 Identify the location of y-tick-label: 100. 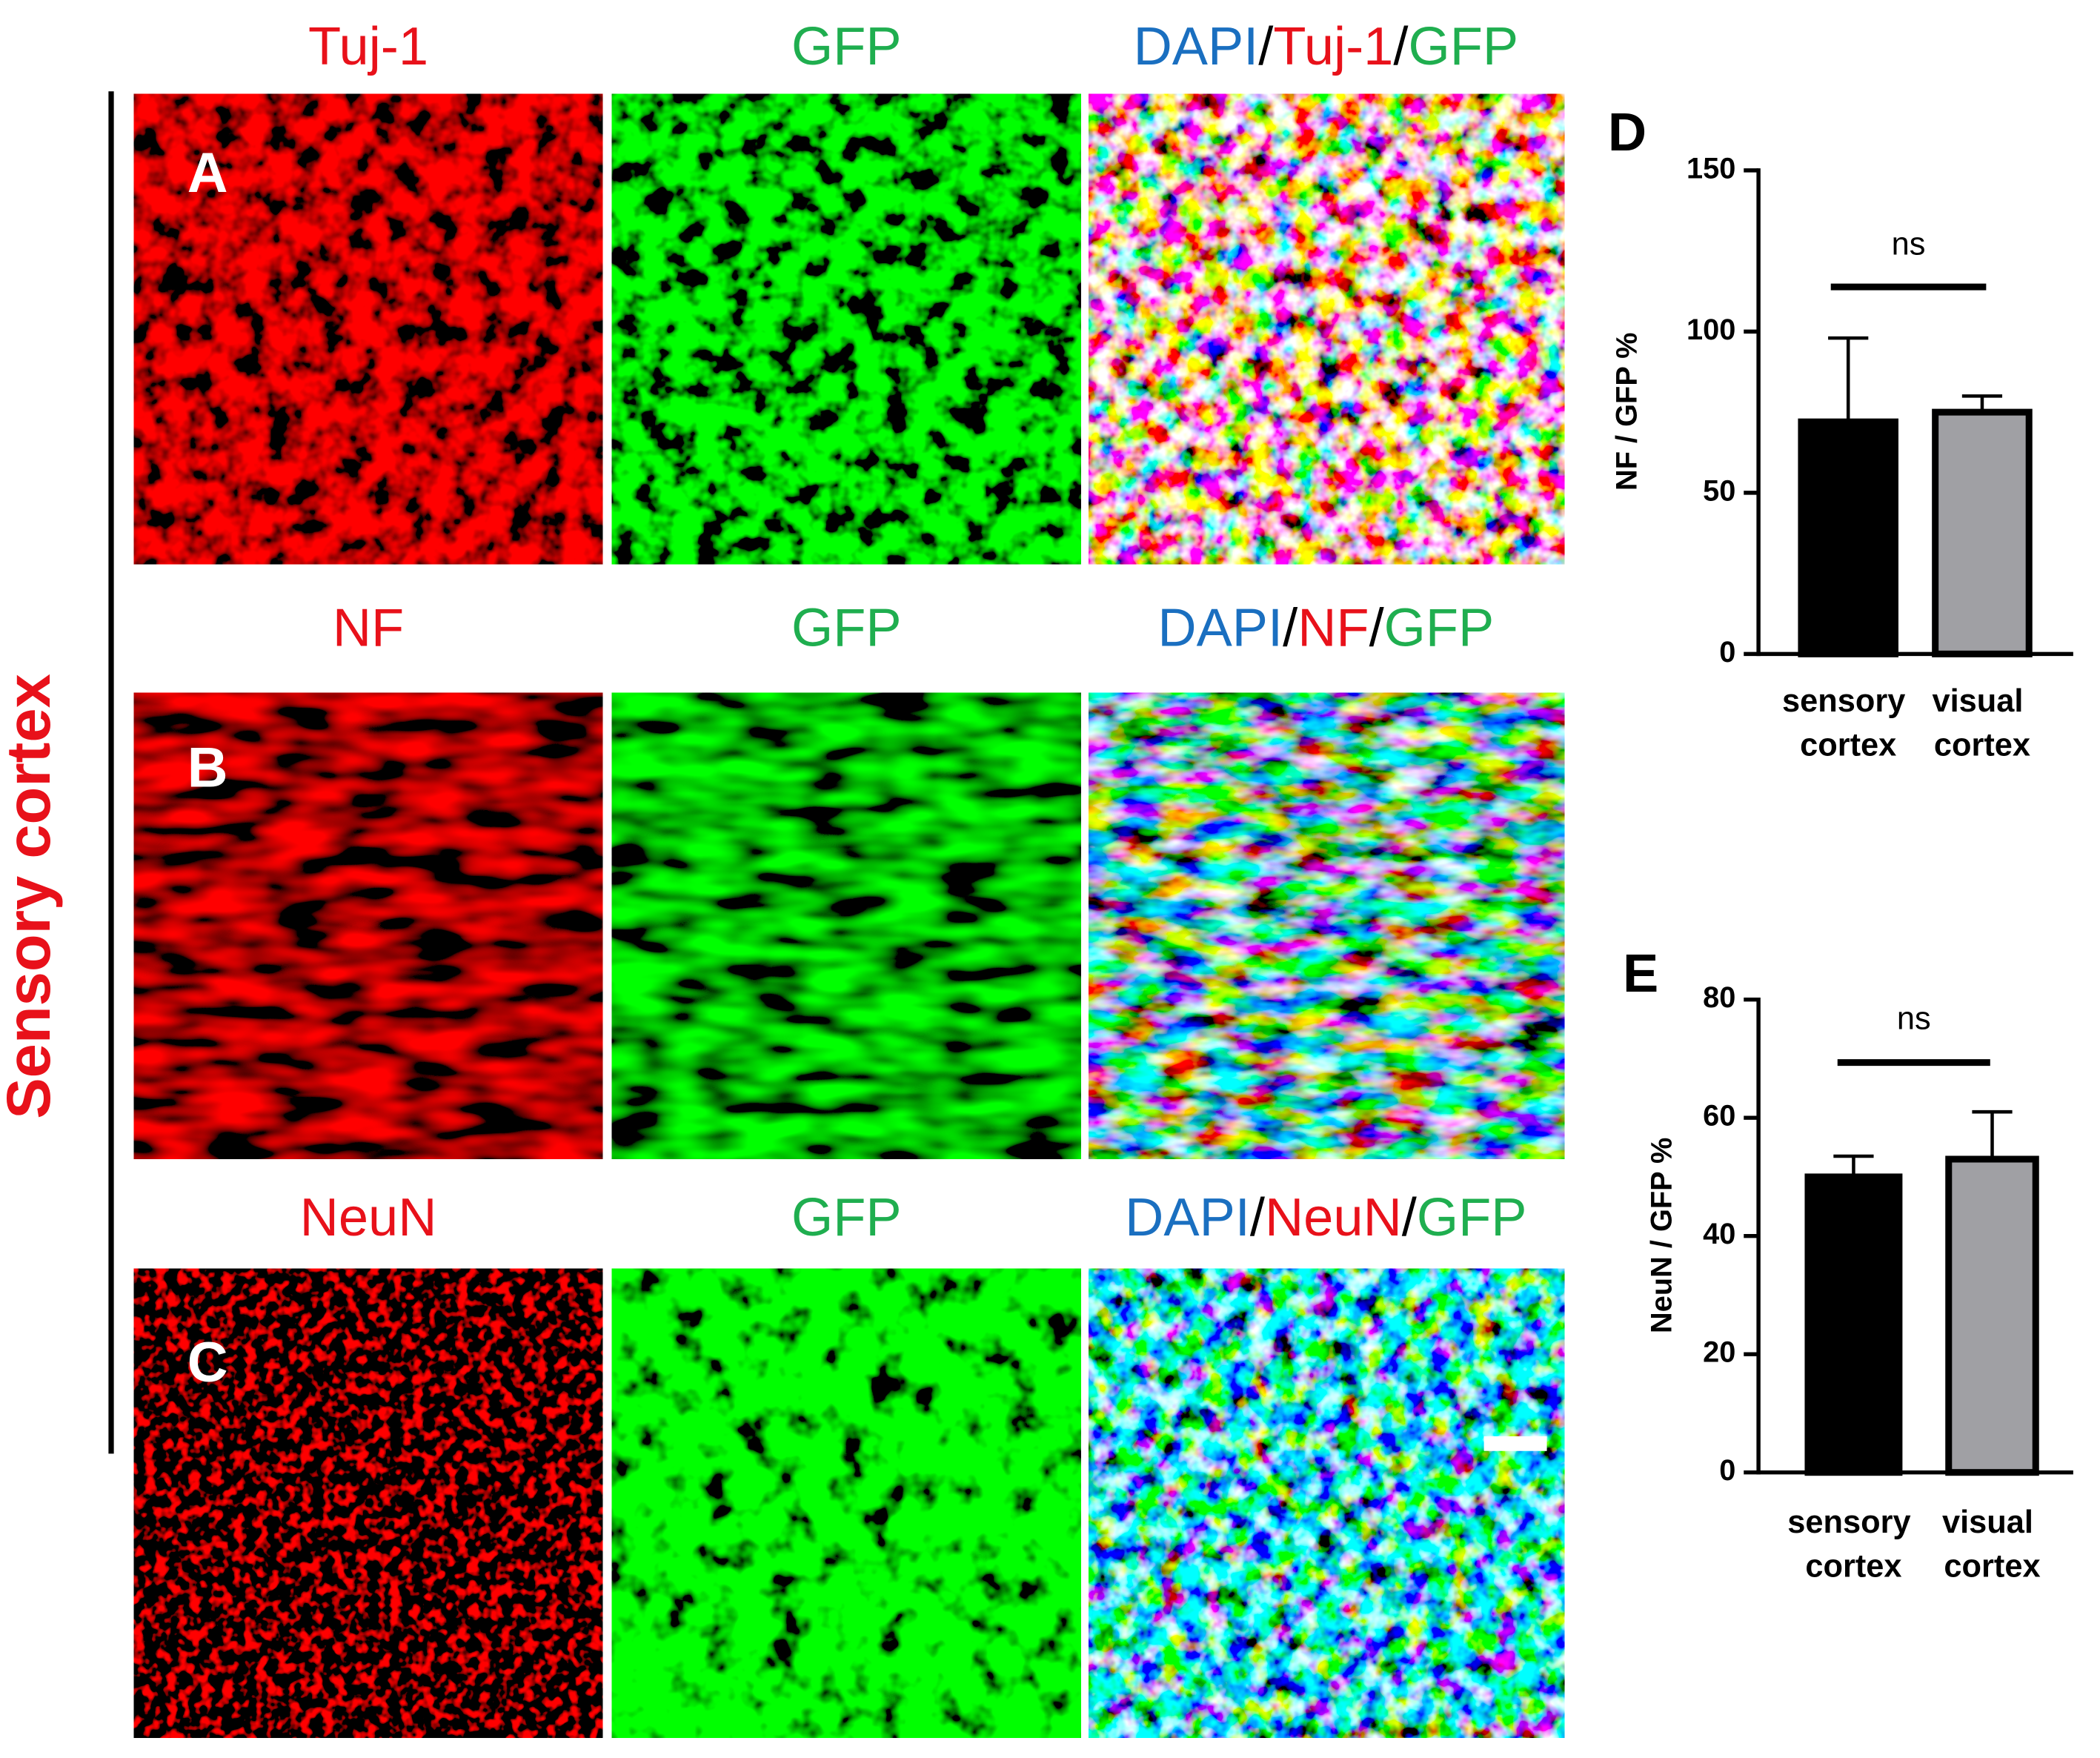
(1711, 330).